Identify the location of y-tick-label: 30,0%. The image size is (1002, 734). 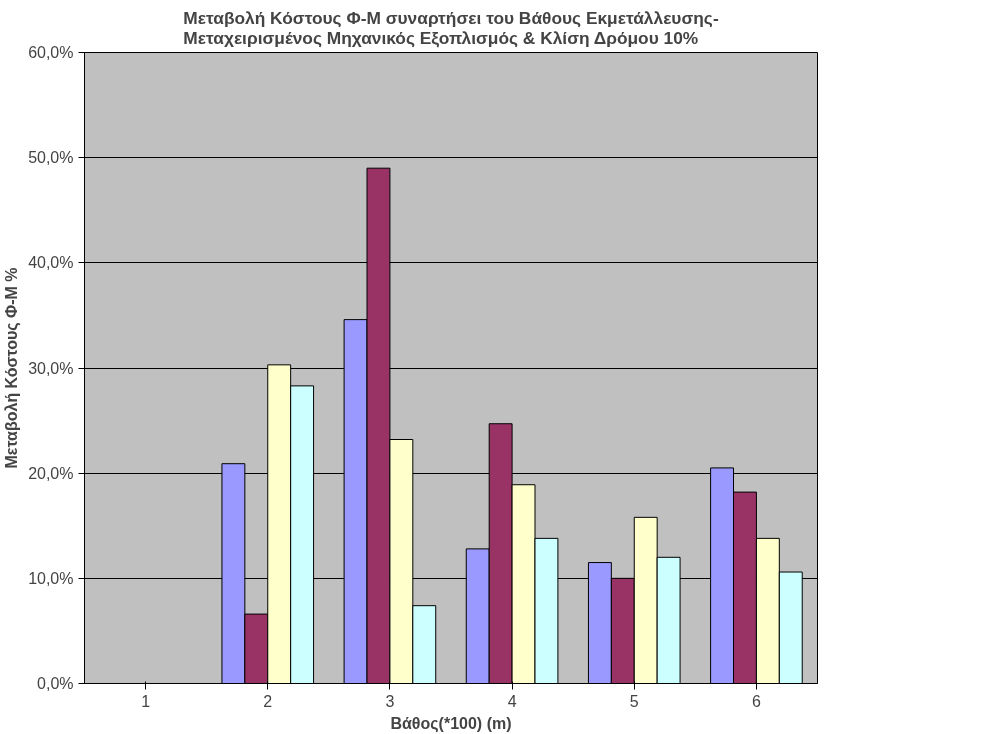
(51, 368).